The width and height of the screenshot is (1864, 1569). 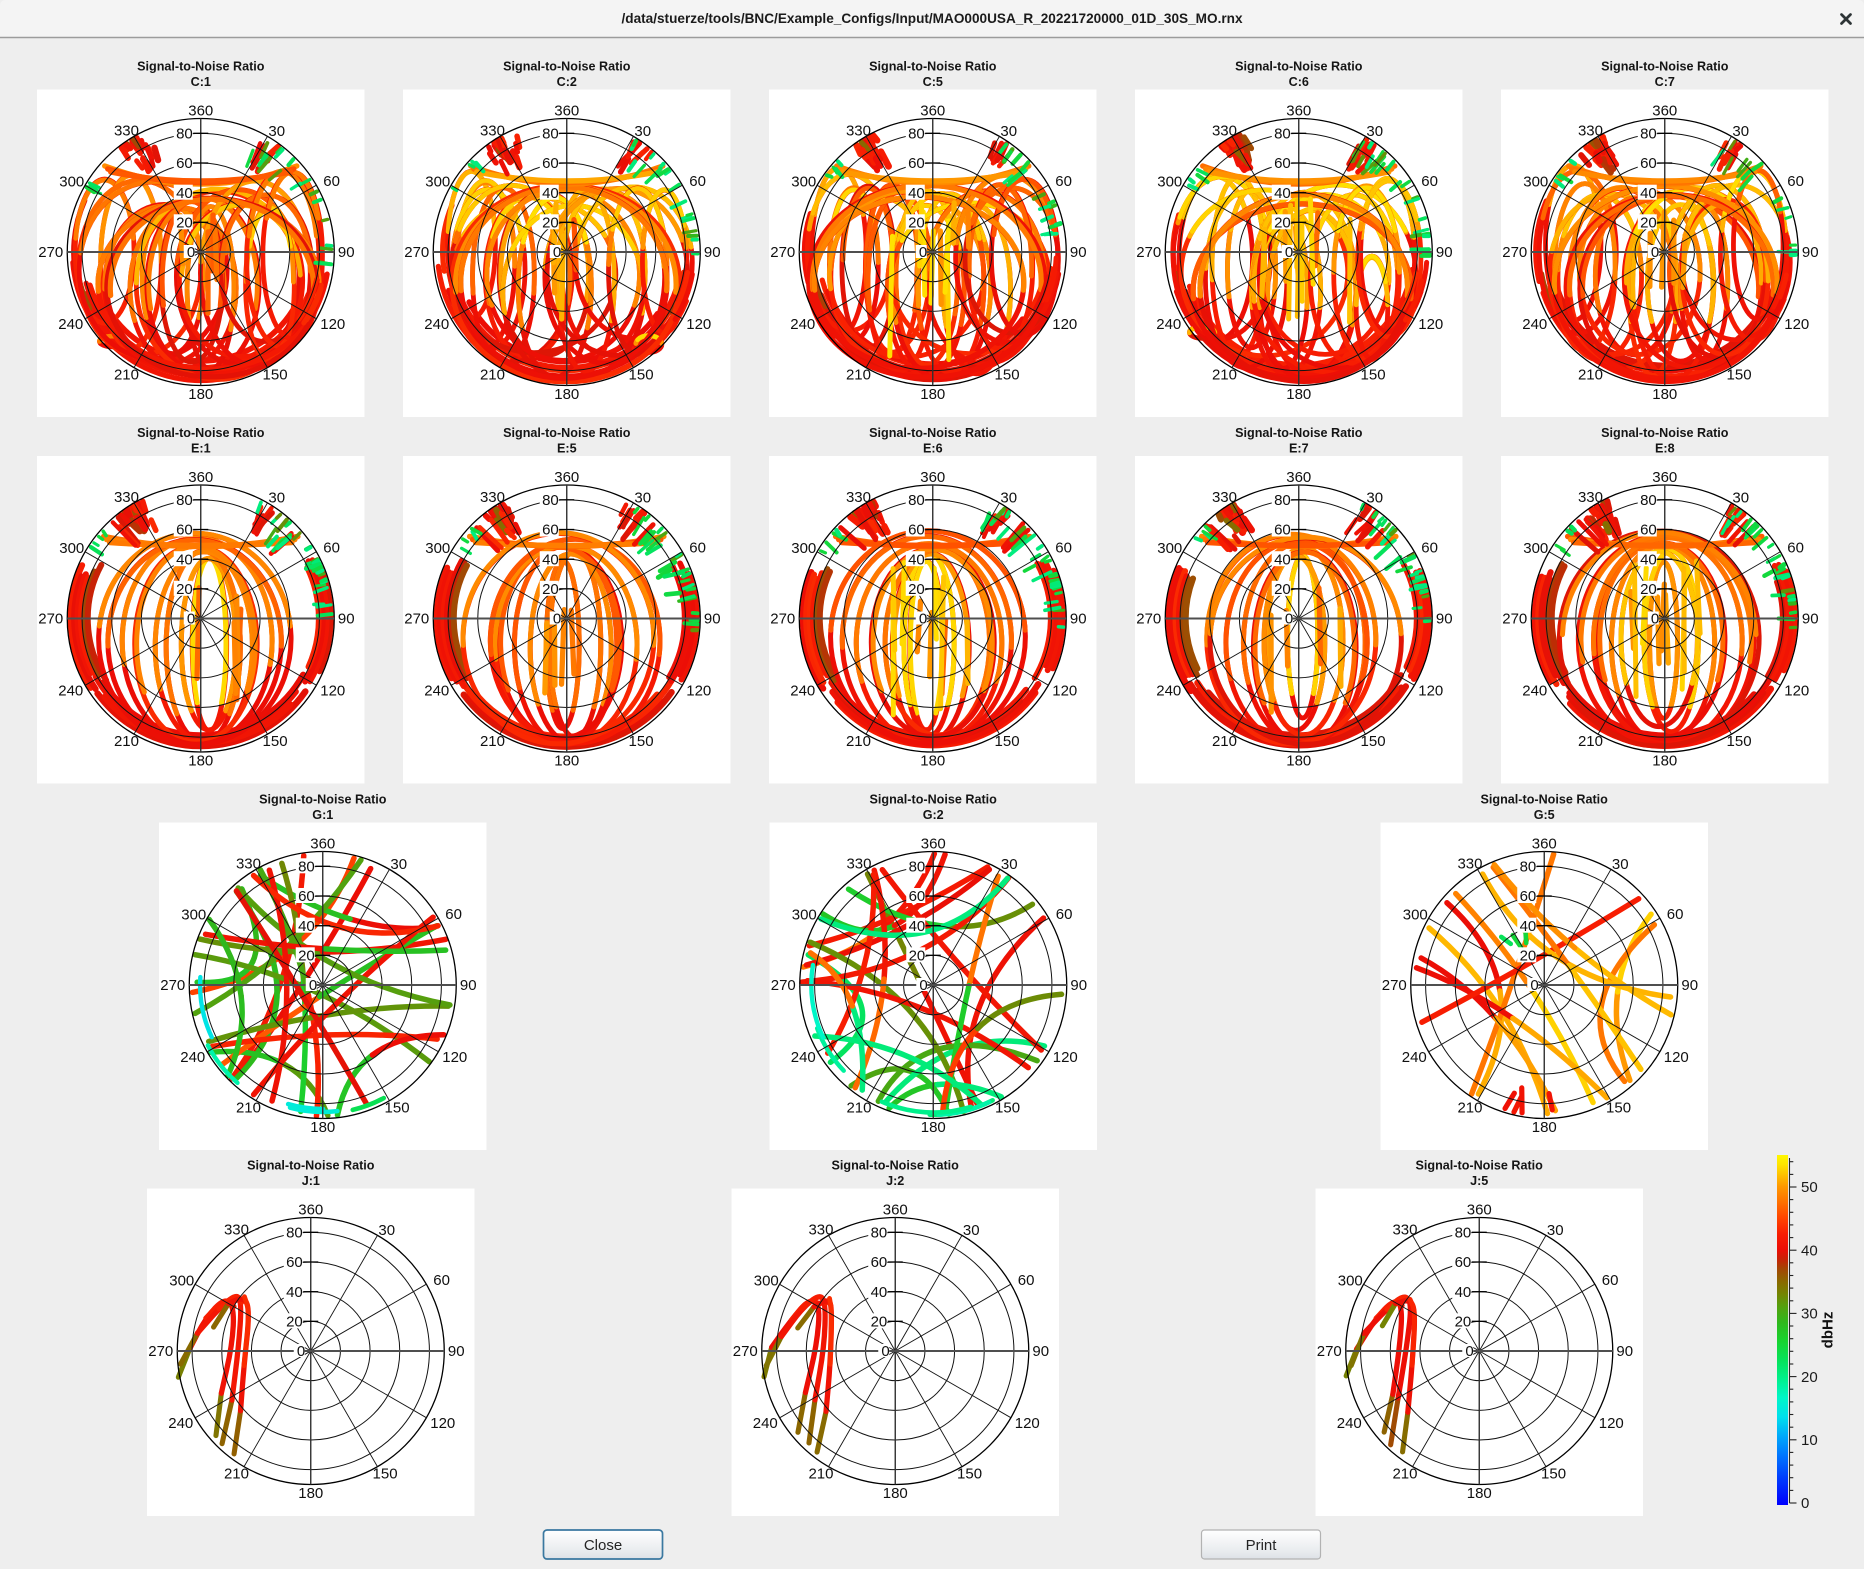 What do you see at coordinates (1299, 448) in the screenshot?
I see `svg-text: E:7` at bounding box center [1299, 448].